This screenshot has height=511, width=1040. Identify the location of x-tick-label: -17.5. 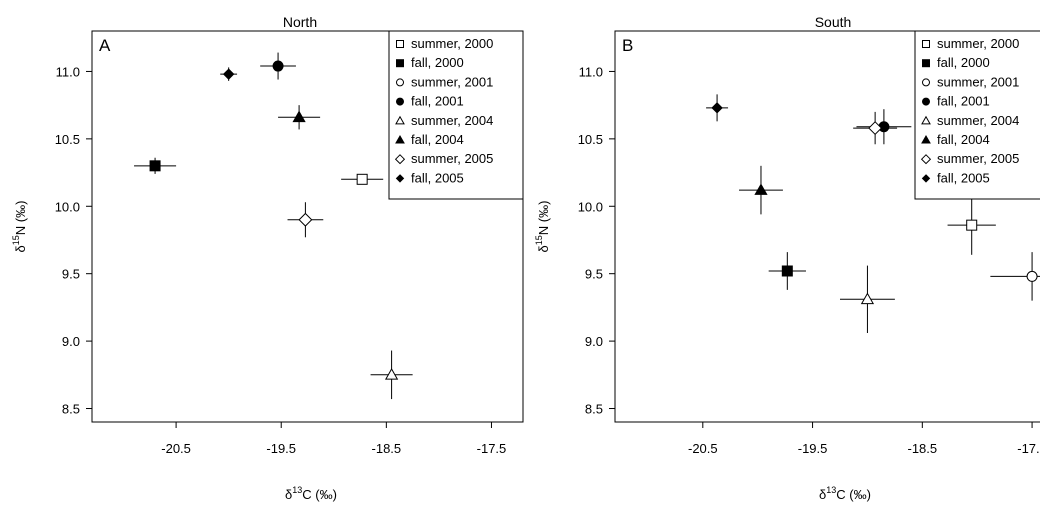
(492, 448).